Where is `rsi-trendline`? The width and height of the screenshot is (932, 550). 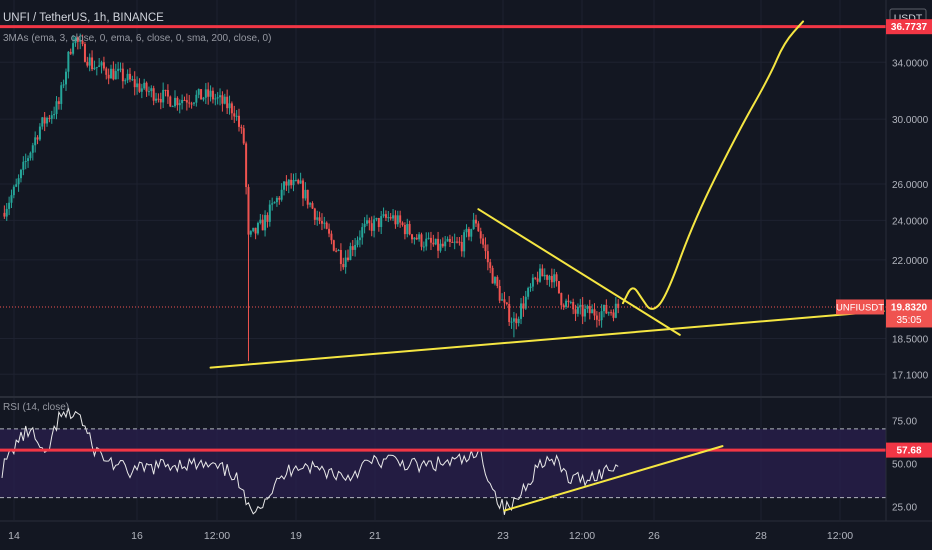 rsi-trendline is located at coordinates (613, 478).